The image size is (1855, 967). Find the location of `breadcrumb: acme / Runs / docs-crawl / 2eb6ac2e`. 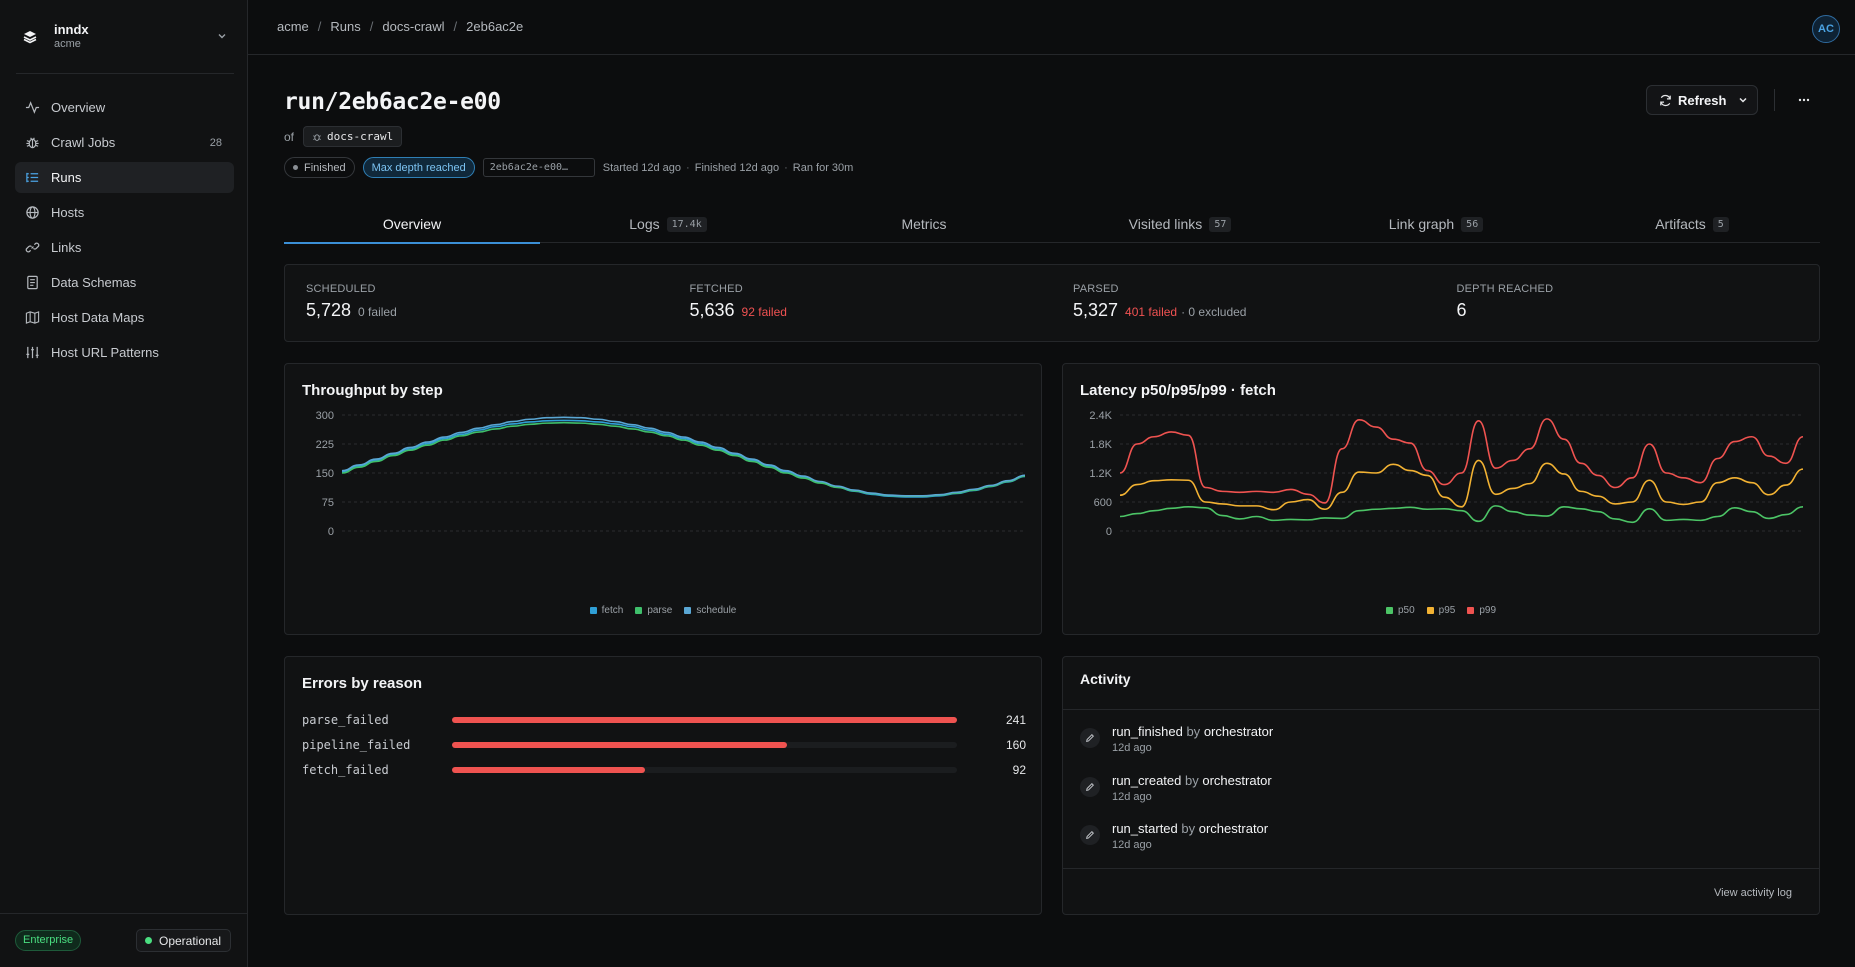

breadcrumb: acme / Runs / docs-crawl / 2eb6ac2e is located at coordinates (400, 26).